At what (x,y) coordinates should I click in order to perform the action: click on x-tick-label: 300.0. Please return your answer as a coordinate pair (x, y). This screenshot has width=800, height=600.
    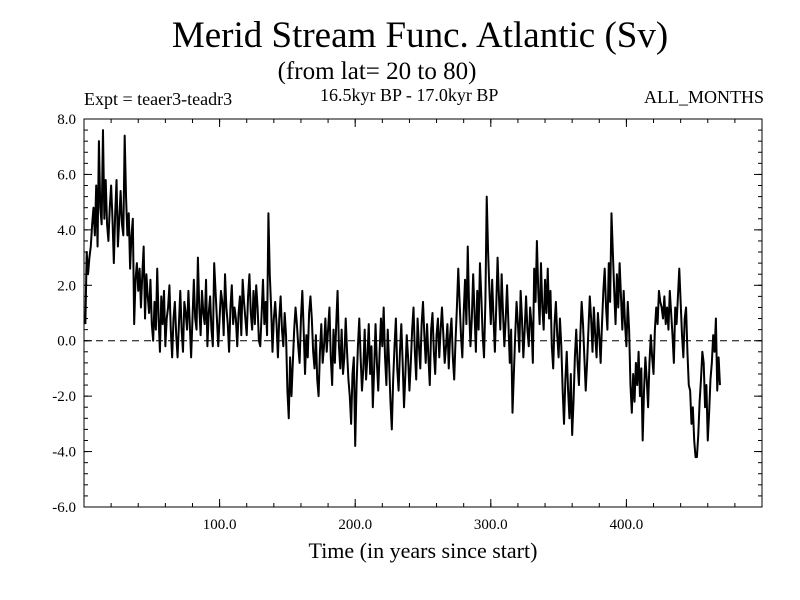
    Looking at the image, I should click on (491, 525).